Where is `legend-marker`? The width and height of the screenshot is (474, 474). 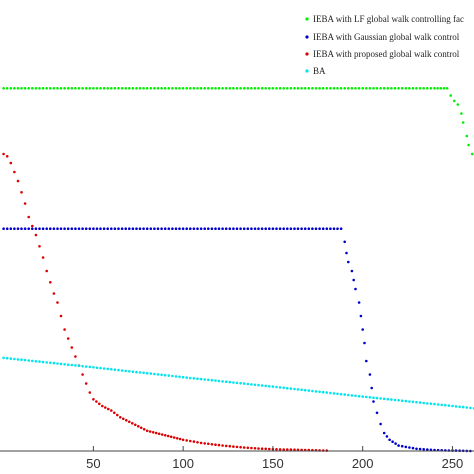 legend-marker is located at coordinates (307, 71).